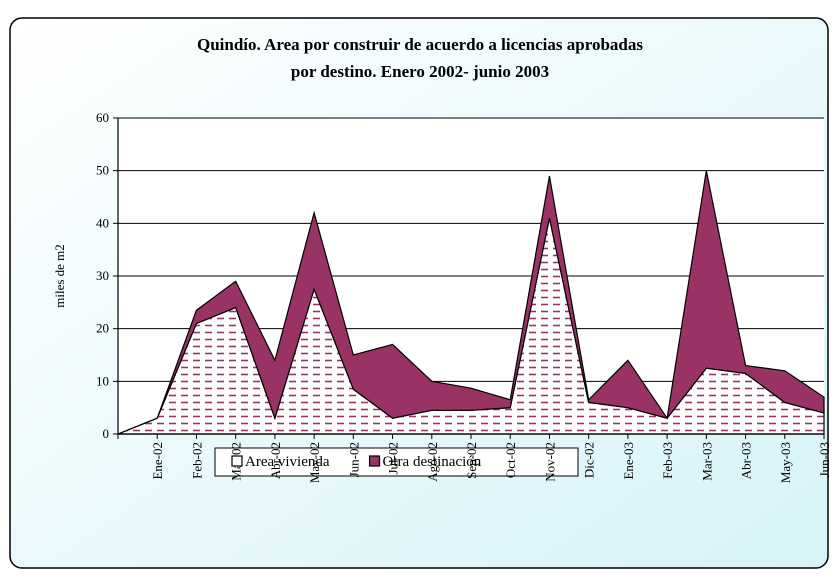  I want to click on x-tick-label: Ene-03, so click(628, 461).